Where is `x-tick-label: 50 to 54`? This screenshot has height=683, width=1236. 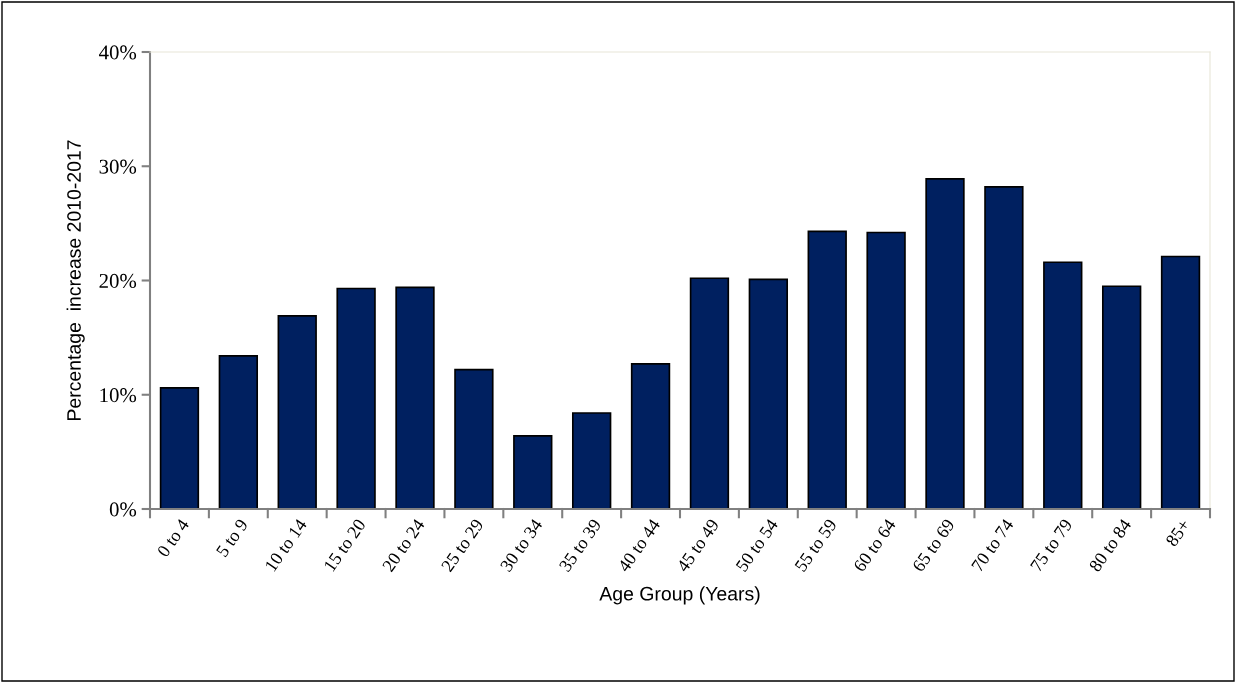 x-tick-label: 50 to 54 is located at coordinates (757, 545).